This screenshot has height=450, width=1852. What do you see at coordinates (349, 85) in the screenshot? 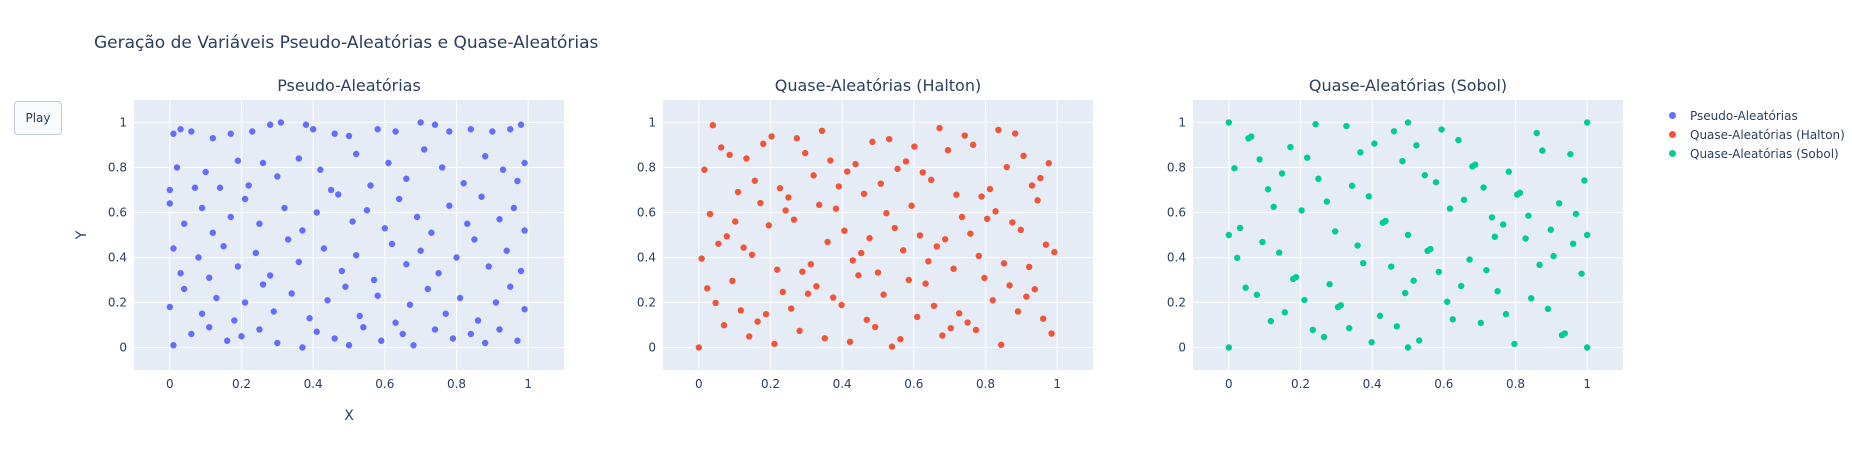
I see `subplot-title: Pseudo-Aleatórias` at bounding box center [349, 85].